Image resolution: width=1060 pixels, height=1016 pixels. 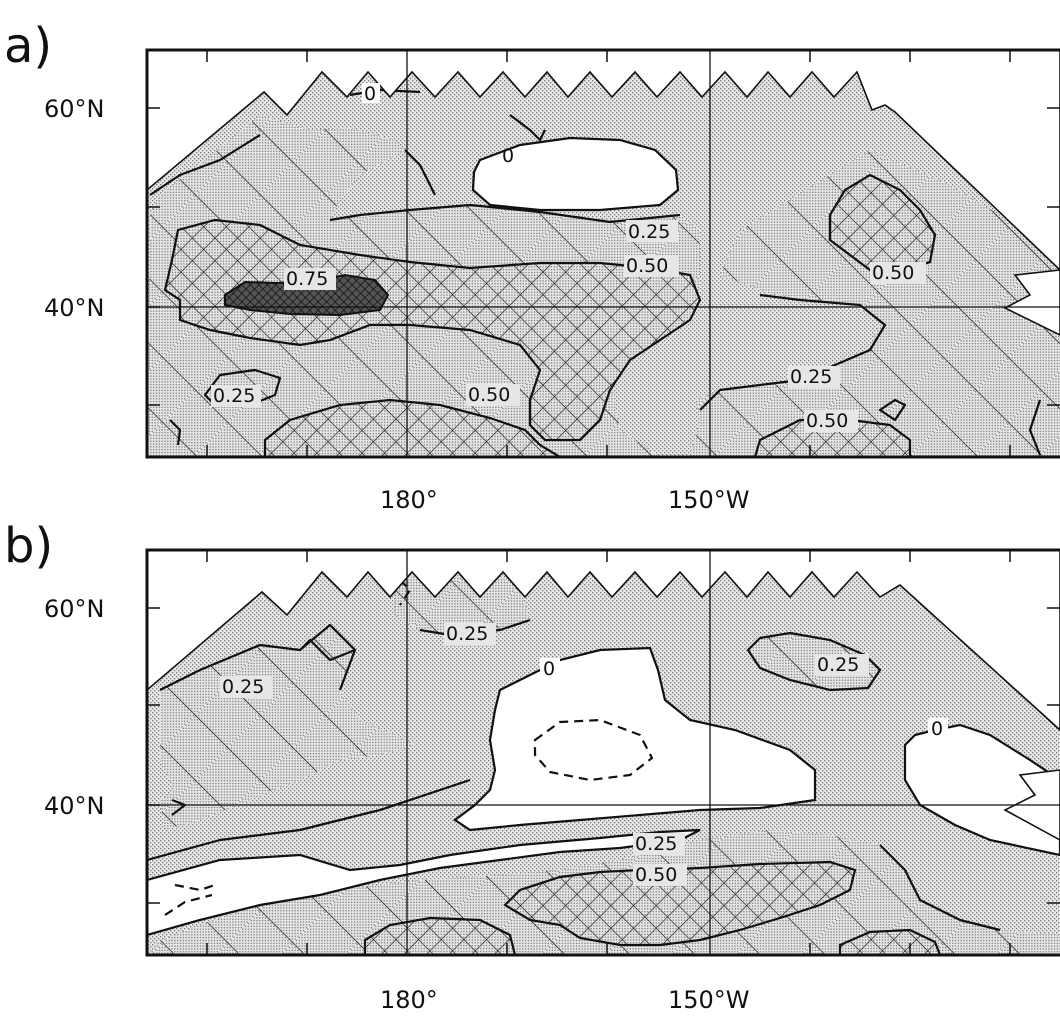 I want to click on panel-a-contour-0-25-east, so click(x=793, y=352).